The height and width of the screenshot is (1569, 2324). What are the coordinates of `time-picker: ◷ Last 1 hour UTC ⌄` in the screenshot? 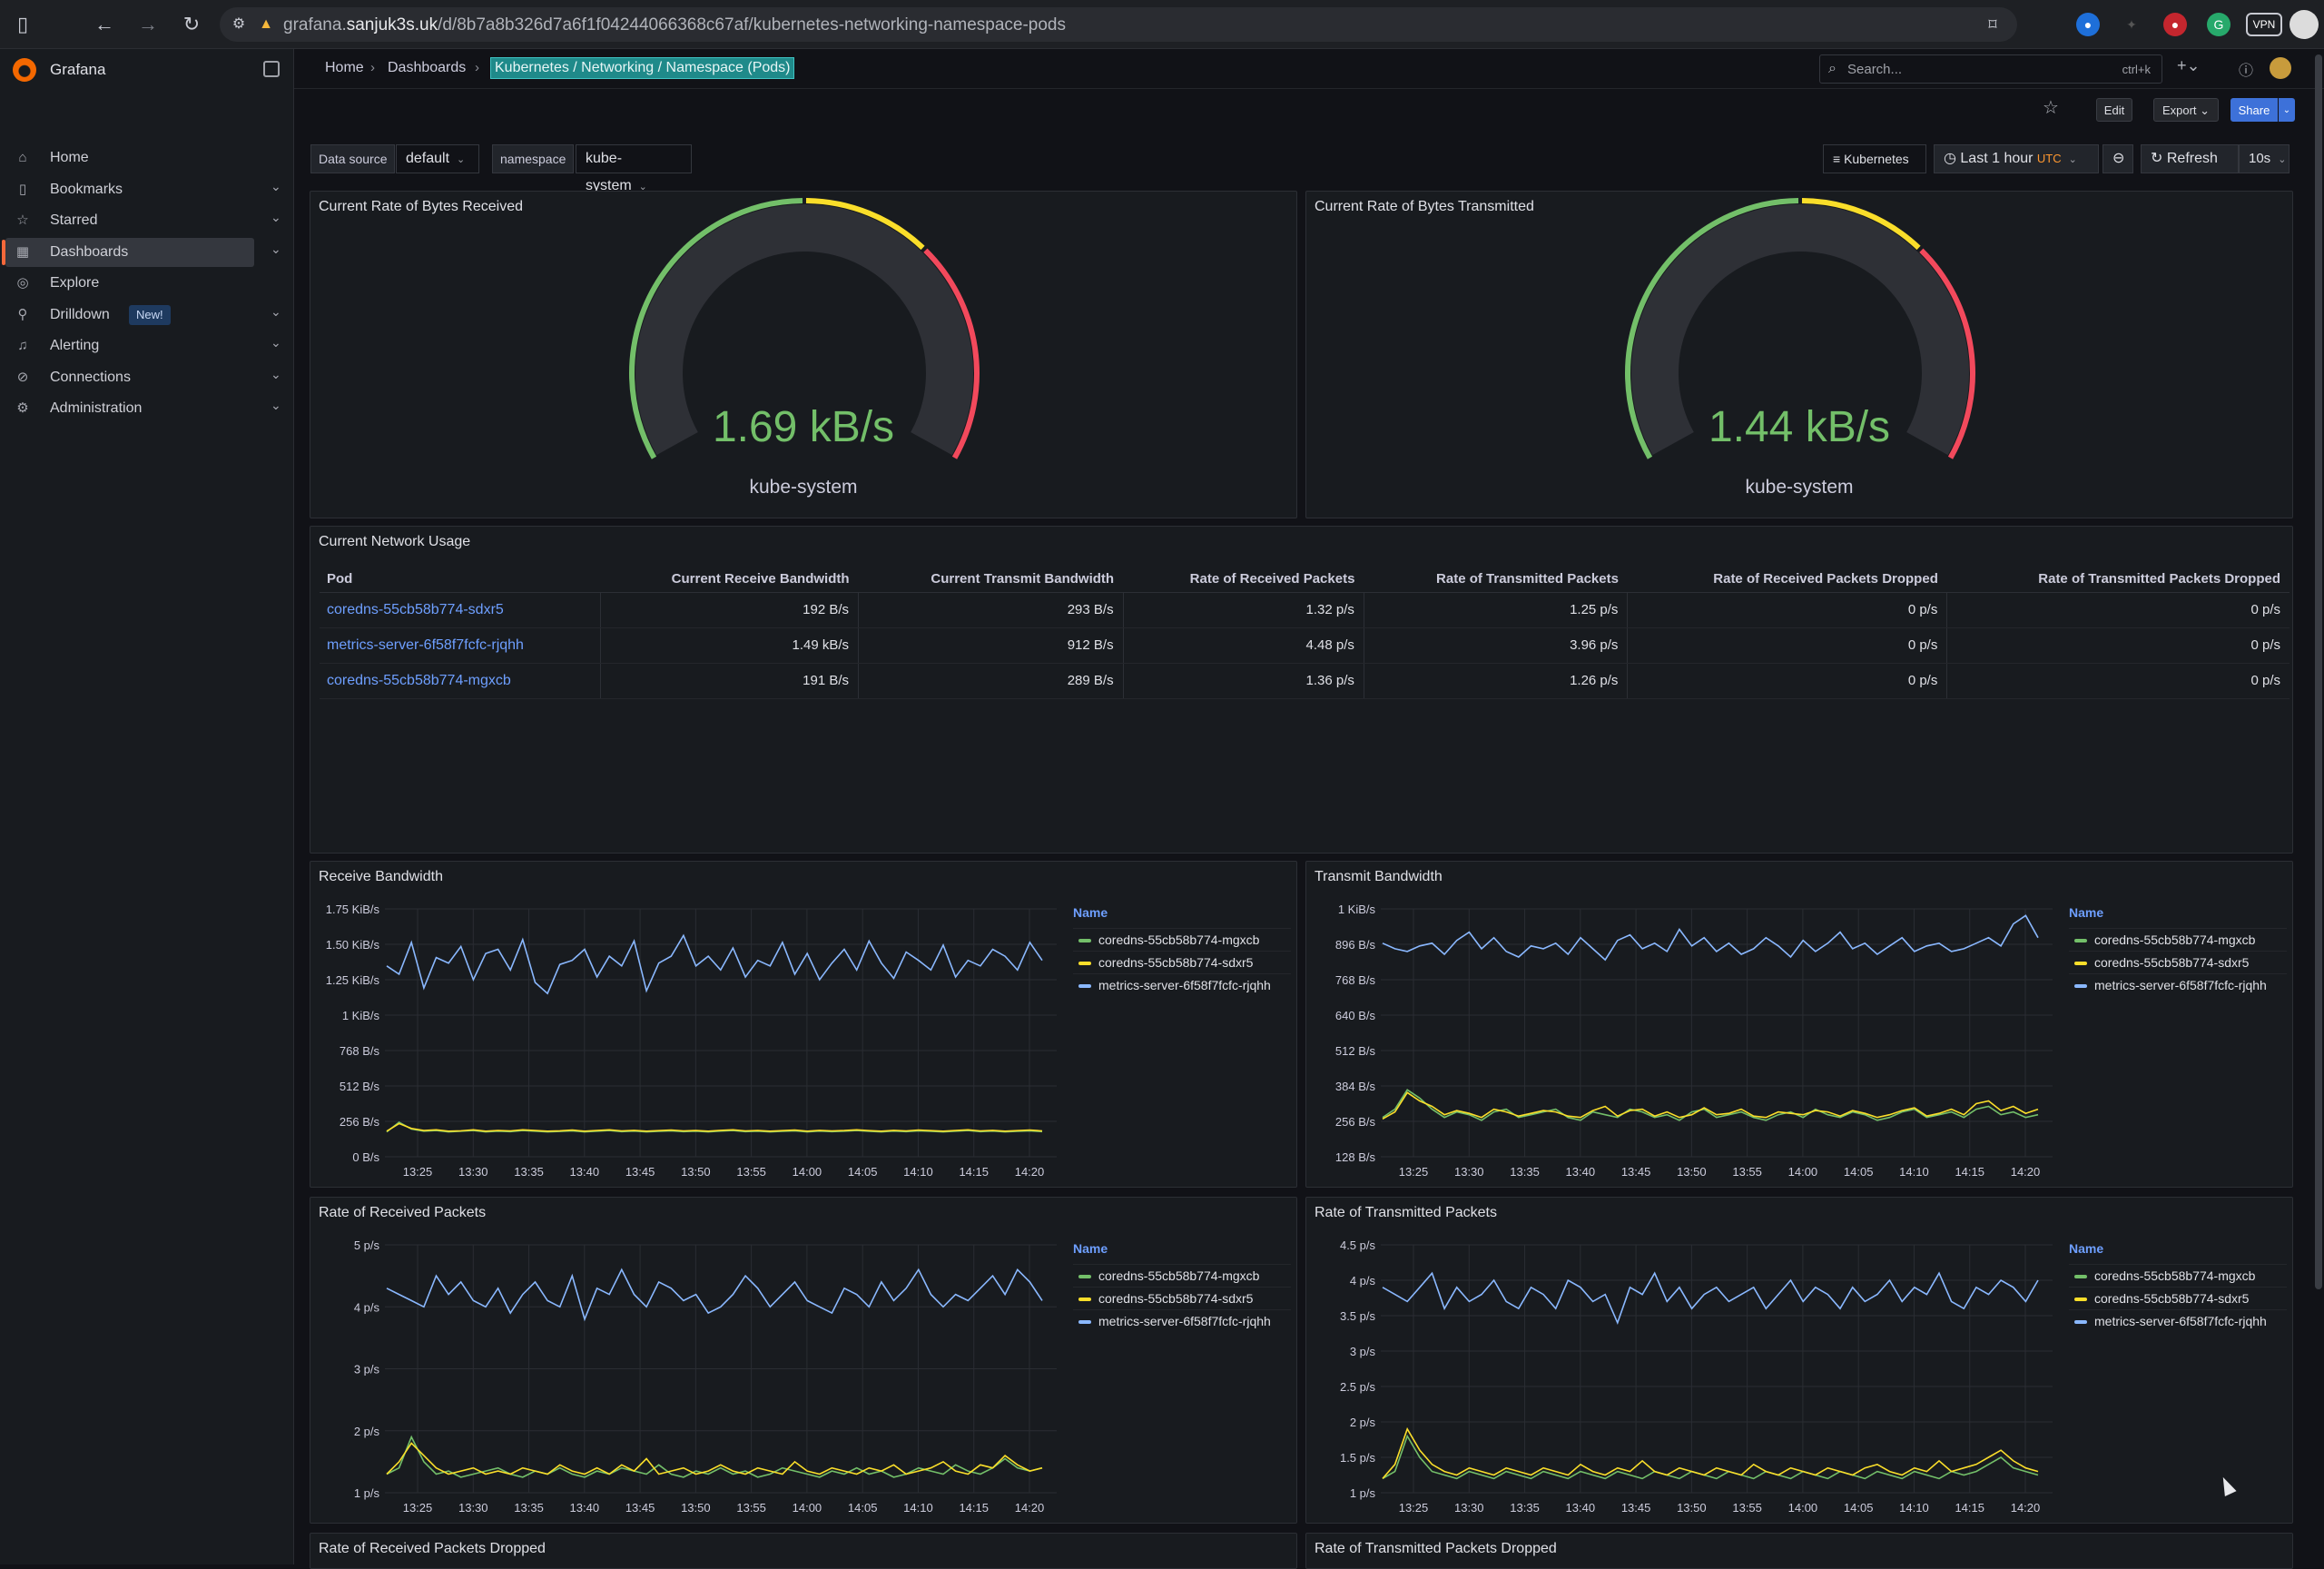 It's located at (2016, 158).